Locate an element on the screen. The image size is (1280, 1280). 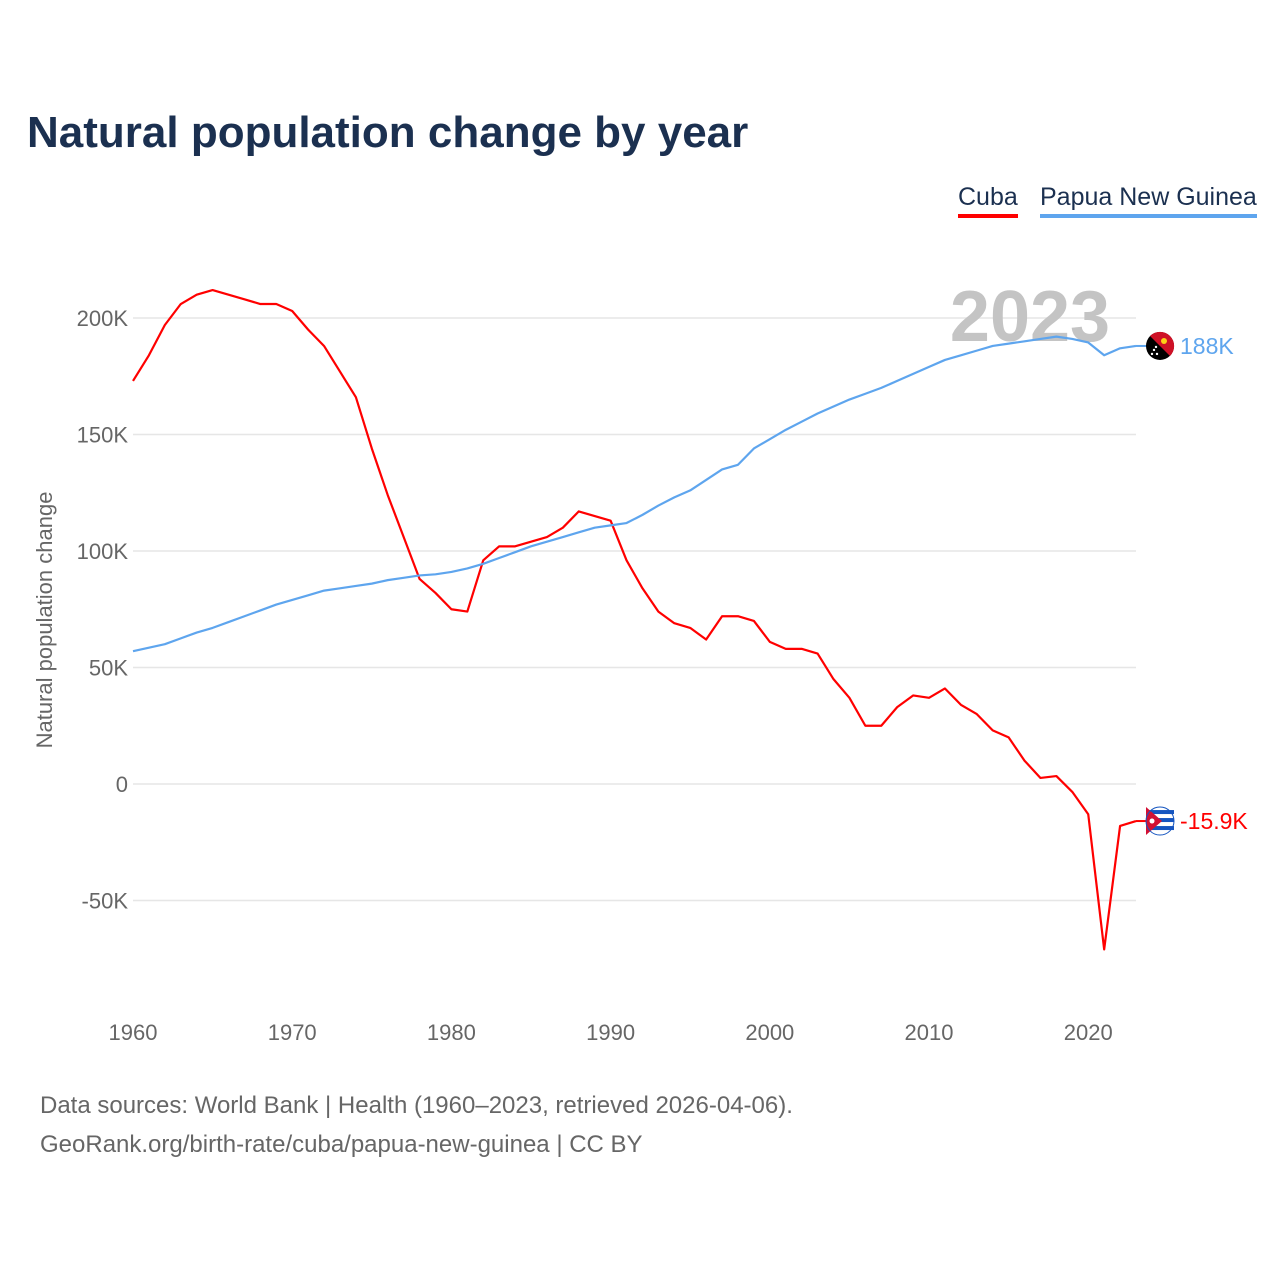
y-tick-label: 200K is located at coordinates (103, 318).